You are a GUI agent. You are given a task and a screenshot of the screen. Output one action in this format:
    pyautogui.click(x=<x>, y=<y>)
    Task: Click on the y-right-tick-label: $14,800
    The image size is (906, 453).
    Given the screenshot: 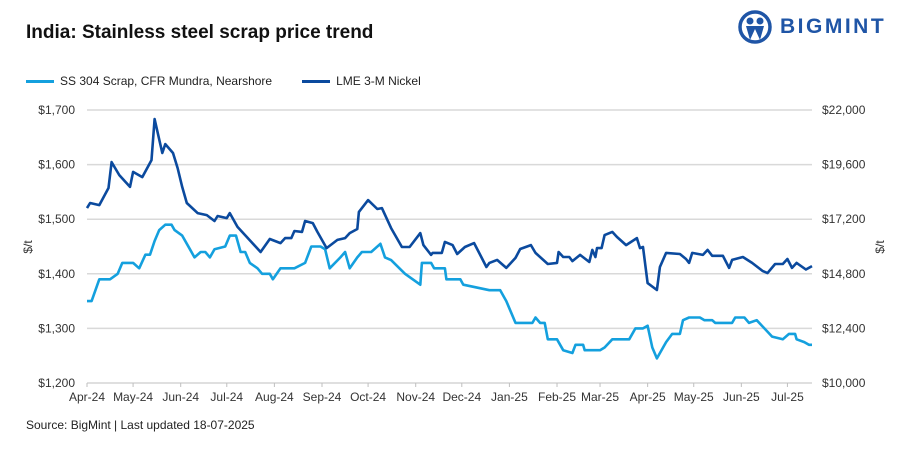 What is the action you would take?
    pyautogui.click(x=844, y=274)
    